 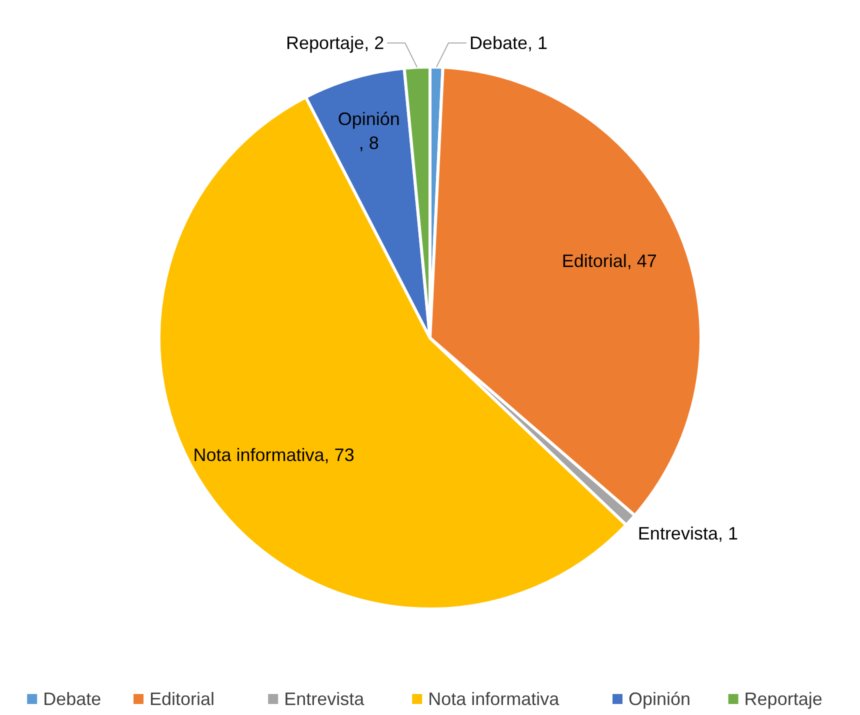 What do you see at coordinates (508, 43) in the screenshot?
I see `data-label: Debate, 1` at bounding box center [508, 43].